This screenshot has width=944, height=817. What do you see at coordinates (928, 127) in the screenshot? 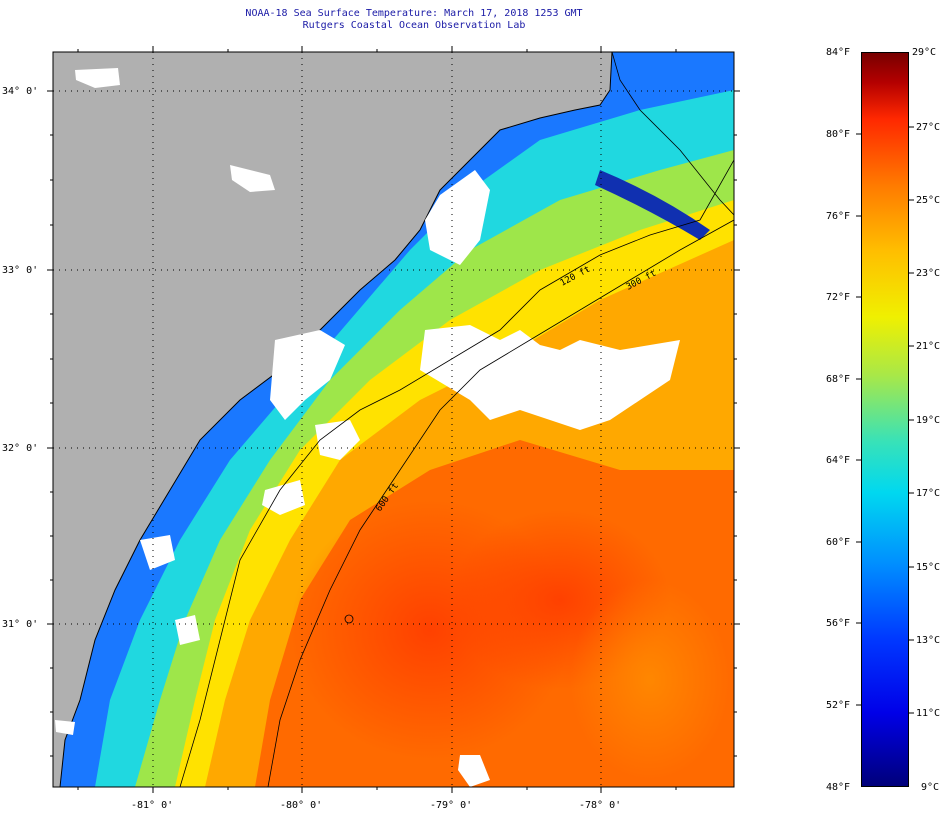
I see `colorbar-c-27: 27°C` at bounding box center [928, 127].